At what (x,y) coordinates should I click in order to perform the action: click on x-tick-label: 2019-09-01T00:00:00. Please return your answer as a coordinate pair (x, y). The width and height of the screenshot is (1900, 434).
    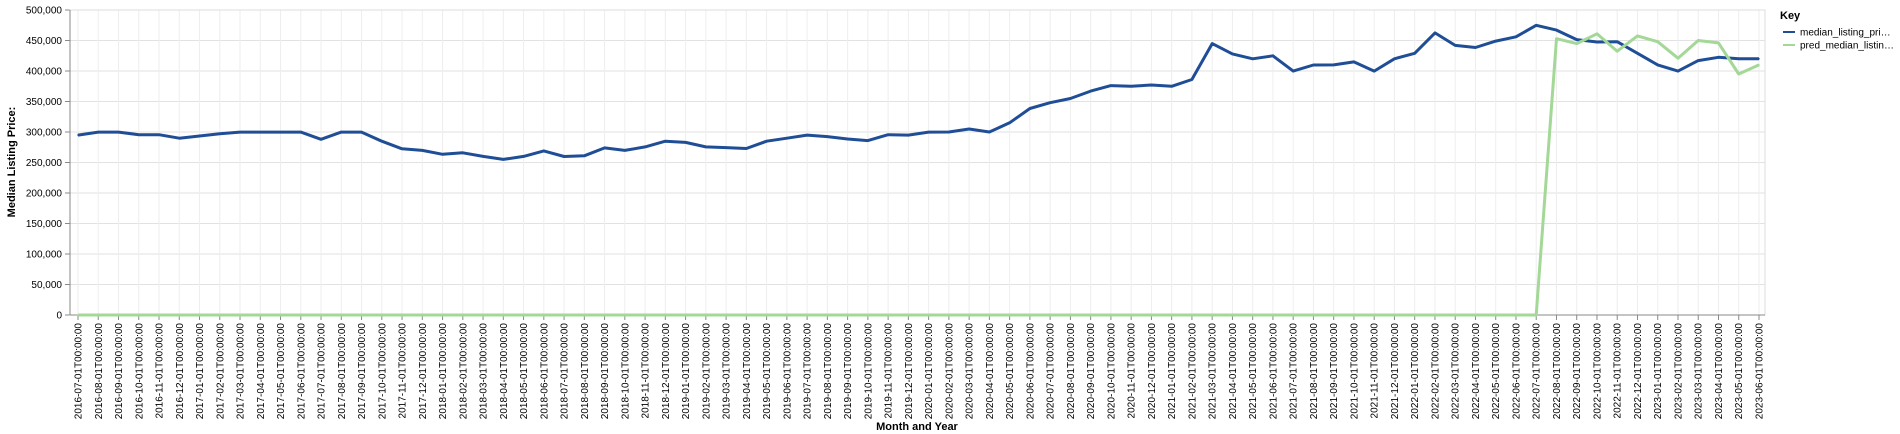
    Looking at the image, I should click on (848, 371).